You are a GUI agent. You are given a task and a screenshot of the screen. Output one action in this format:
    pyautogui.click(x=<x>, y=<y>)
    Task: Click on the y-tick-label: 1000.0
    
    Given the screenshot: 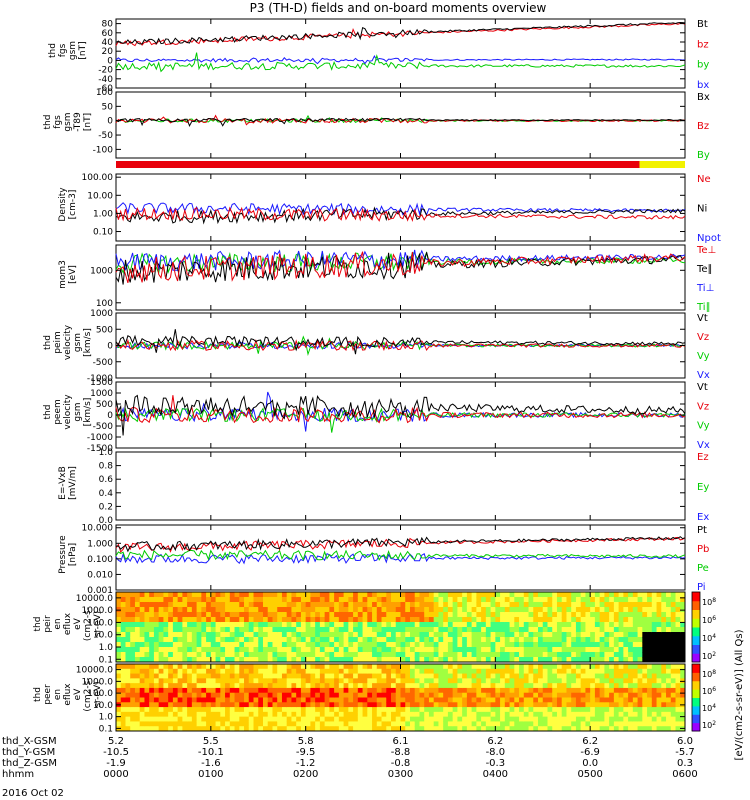 What is the action you would take?
    pyautogui.click(x=98, y=611)
    